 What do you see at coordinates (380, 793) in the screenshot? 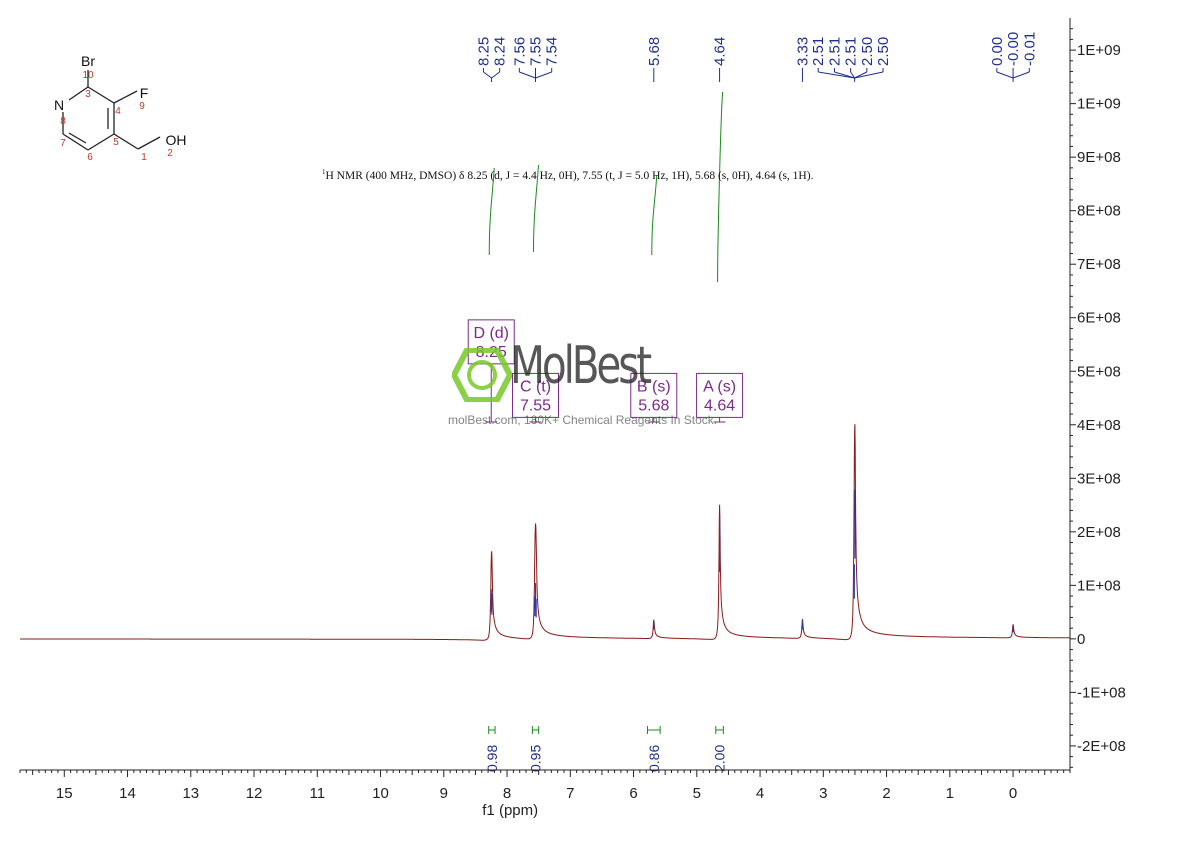
I see `x-tick-label: 10` at bounding box center [380, 793].